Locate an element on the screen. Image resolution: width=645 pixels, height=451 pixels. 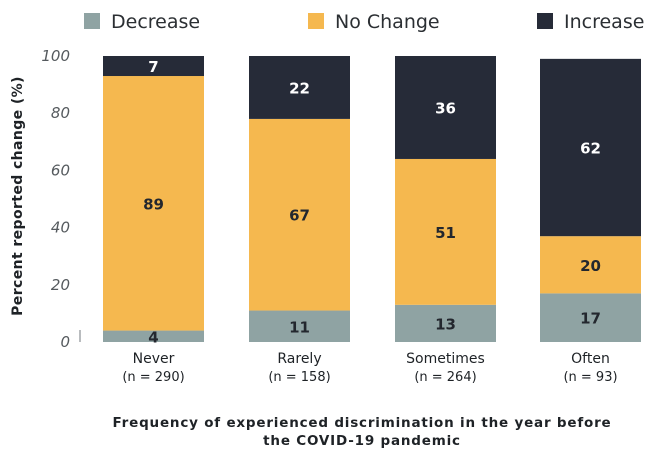
bar-segment-increase-never is located at coordinates (153, 66).